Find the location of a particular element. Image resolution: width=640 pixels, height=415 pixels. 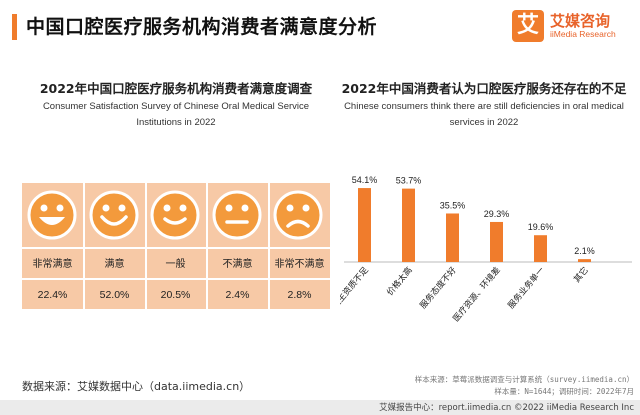

logo-en-text: iiMedia Research is located at coordinates (583, 34).